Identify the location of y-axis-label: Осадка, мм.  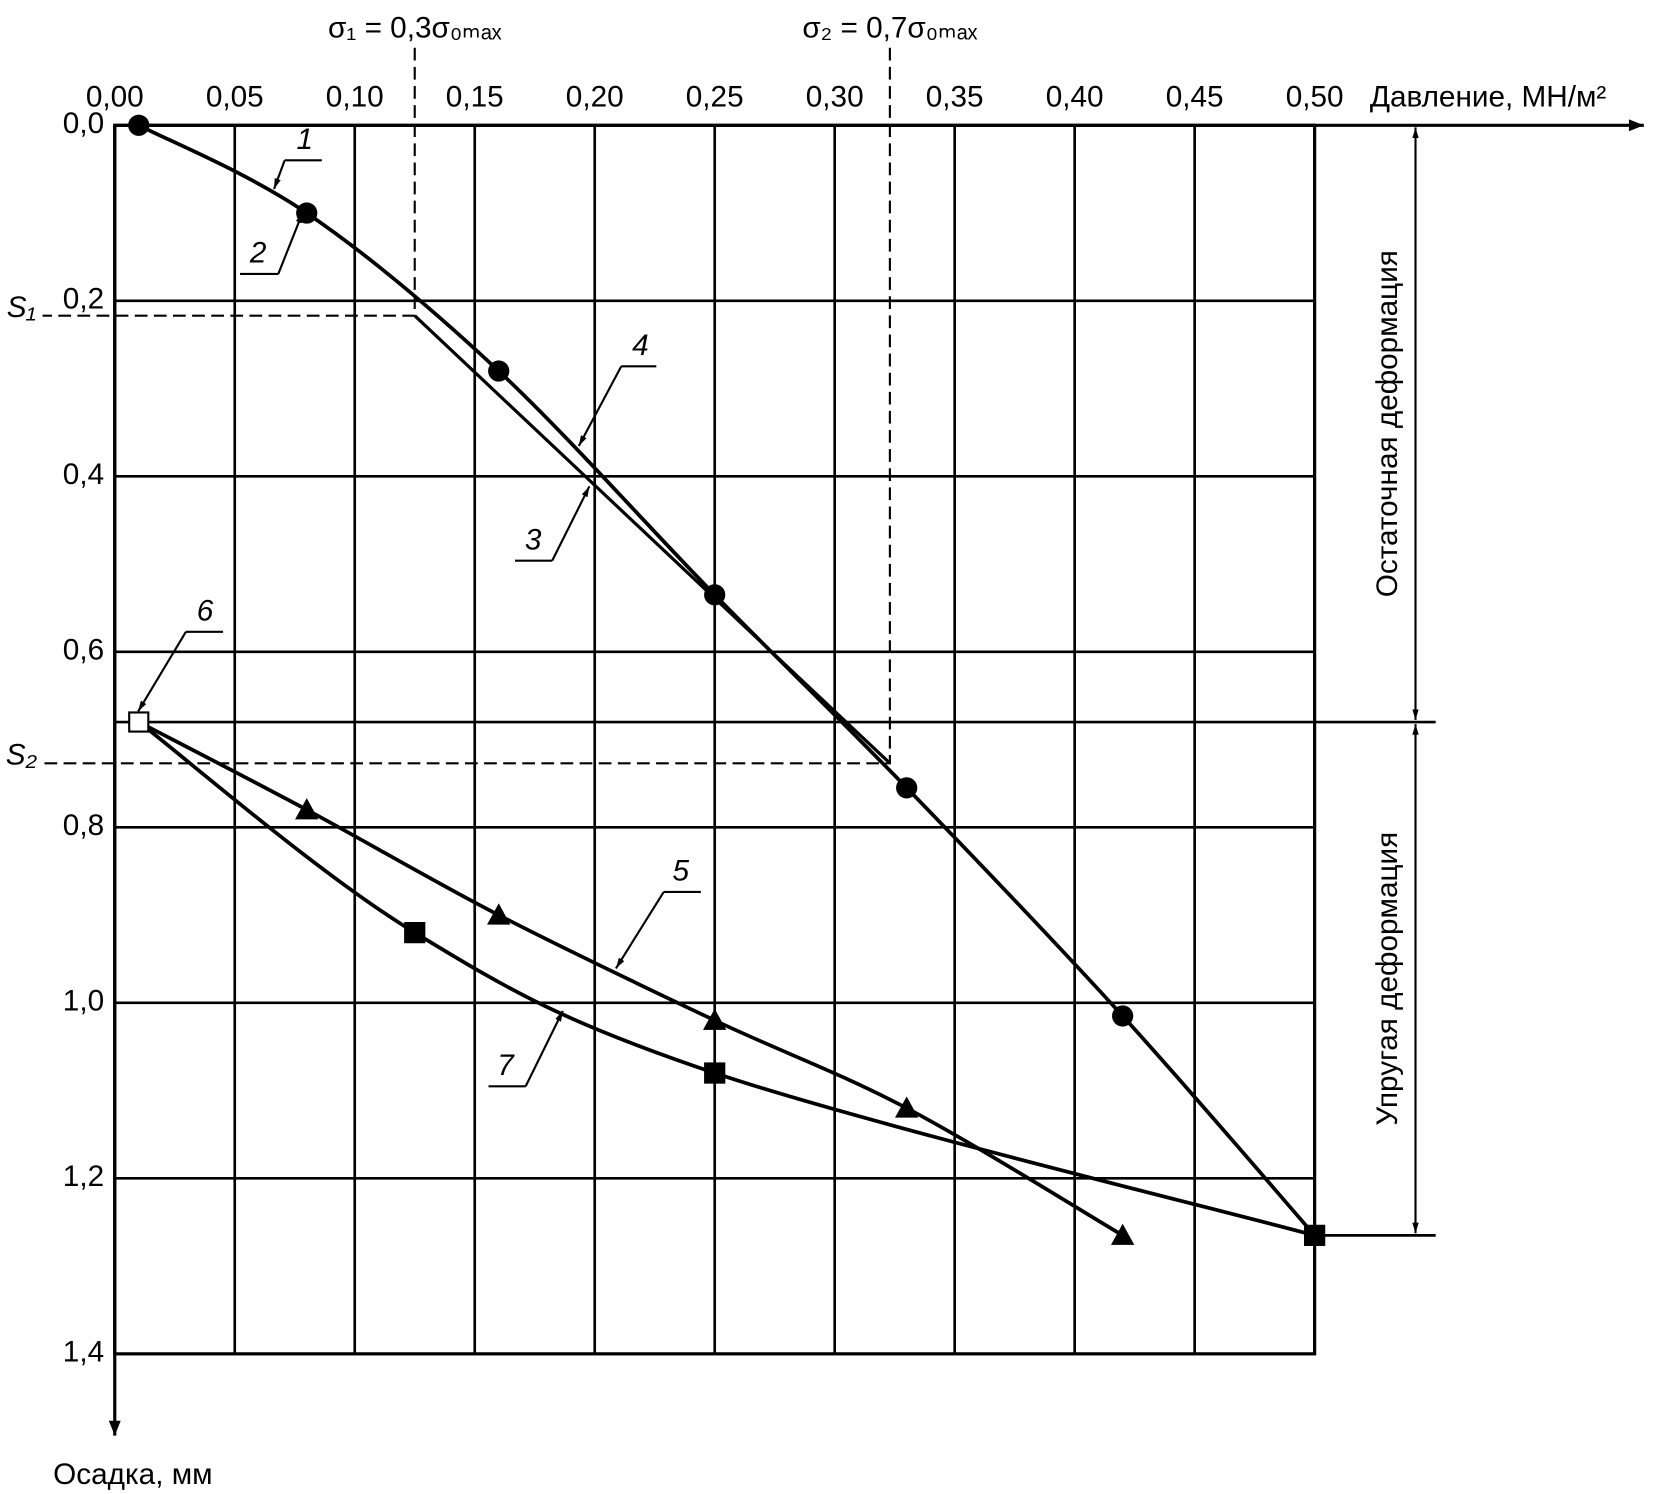
(132, 1474).